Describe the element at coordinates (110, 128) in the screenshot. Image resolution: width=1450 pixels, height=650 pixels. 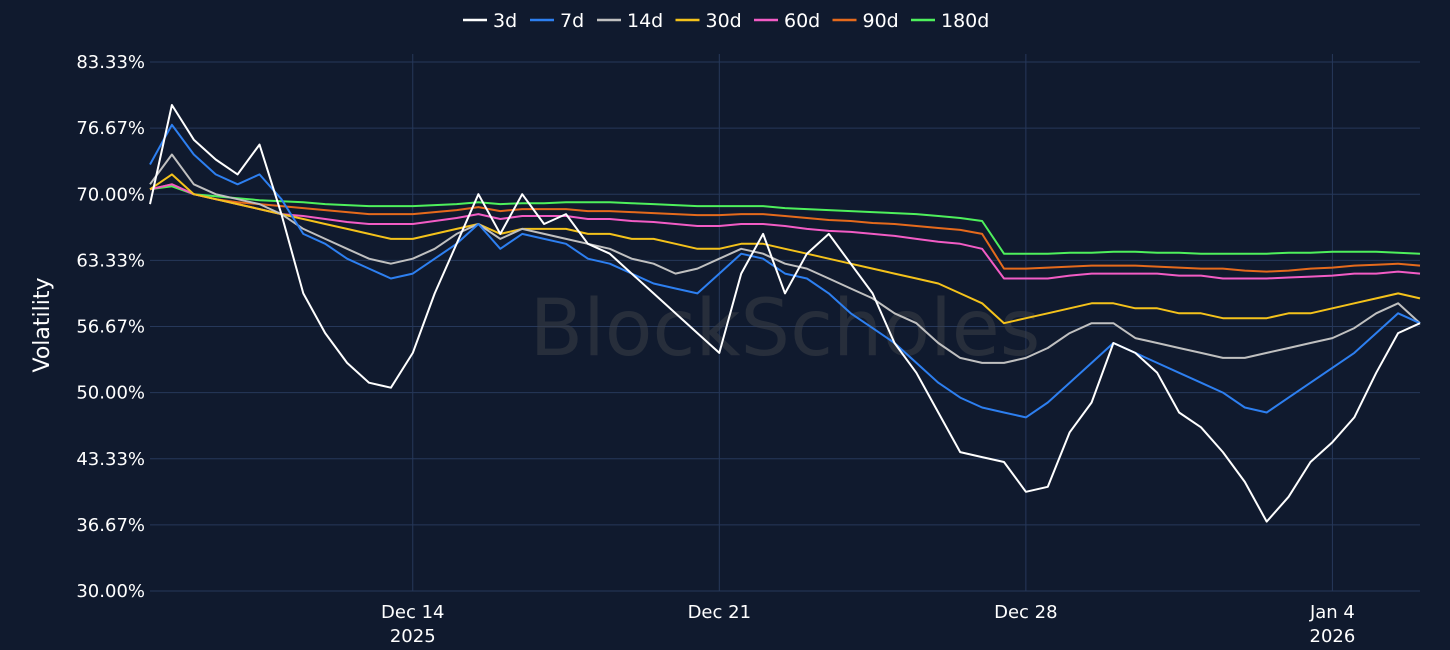
I see `y-tick-label: 76.67%` at that location.